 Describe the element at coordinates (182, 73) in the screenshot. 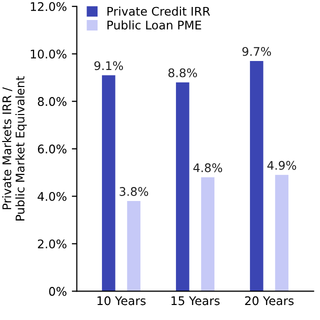

I see `data-label: 8.8%` at that location.